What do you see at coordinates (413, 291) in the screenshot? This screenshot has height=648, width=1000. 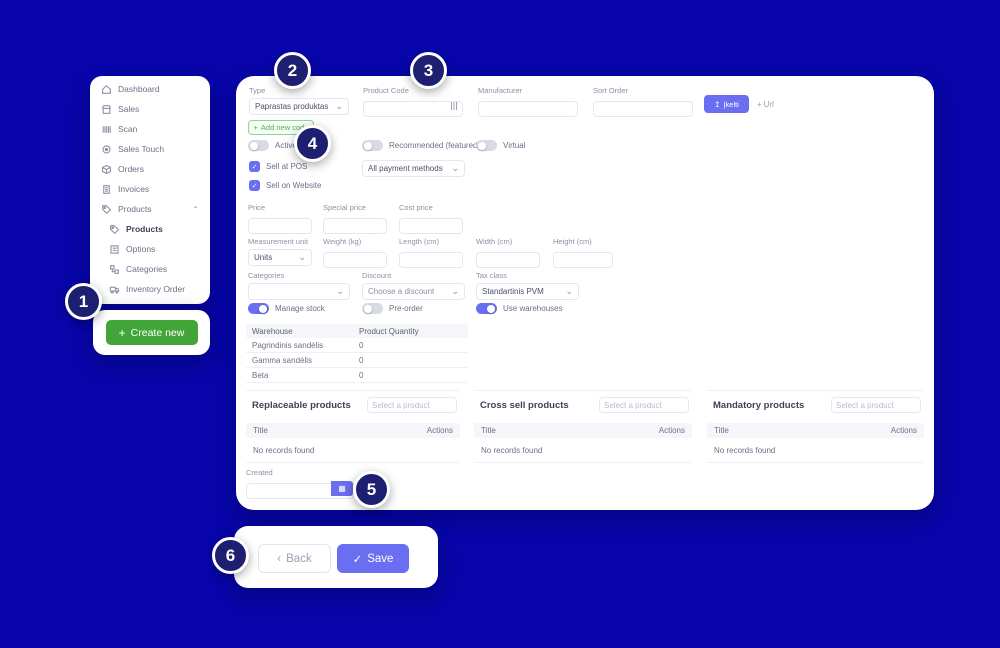 I see `discount-select: Choose a discount ⌄` at bounding box center [413, 291].